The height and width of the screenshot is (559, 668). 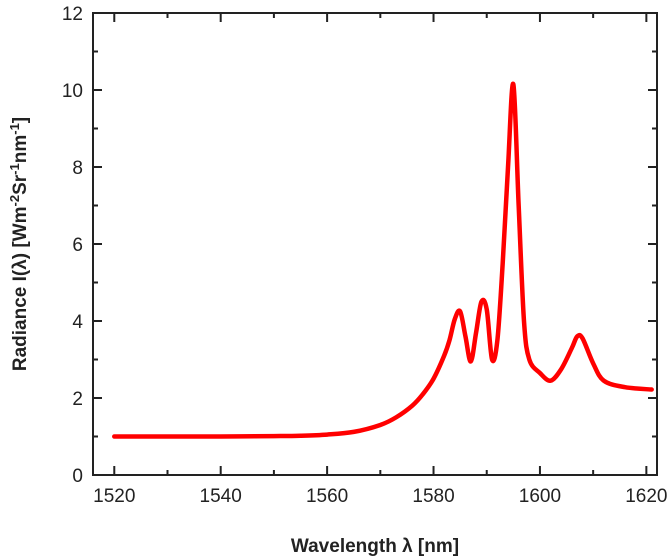 I want to click on x-tick-label: 1560, so click(x=327, y=496).